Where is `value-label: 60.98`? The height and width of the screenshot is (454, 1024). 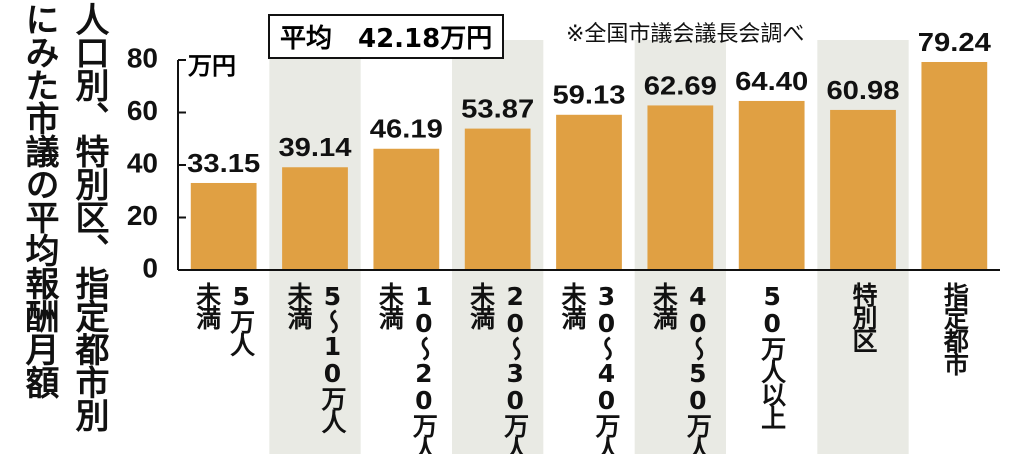
value-label: 60.98 is located at coordinates (862, 90).